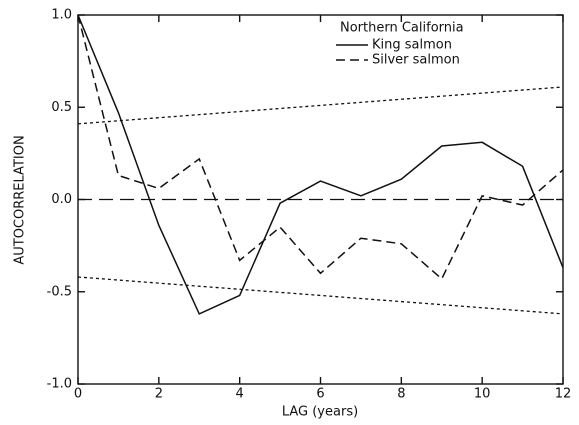 The width and height of the screenshot is (579, 425). I want to click on y-tick-label: -0.5, so click(59, 291).